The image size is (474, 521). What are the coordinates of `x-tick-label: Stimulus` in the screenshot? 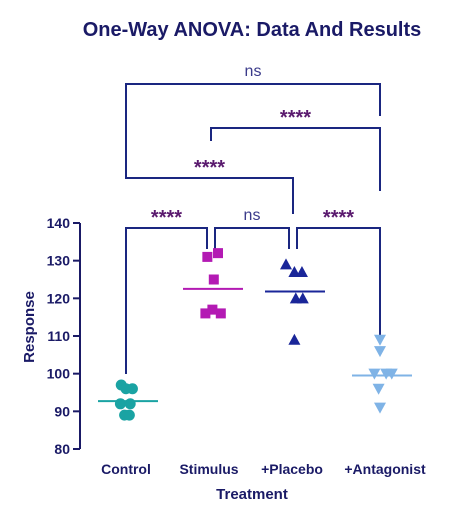 It's located at (208, 469).